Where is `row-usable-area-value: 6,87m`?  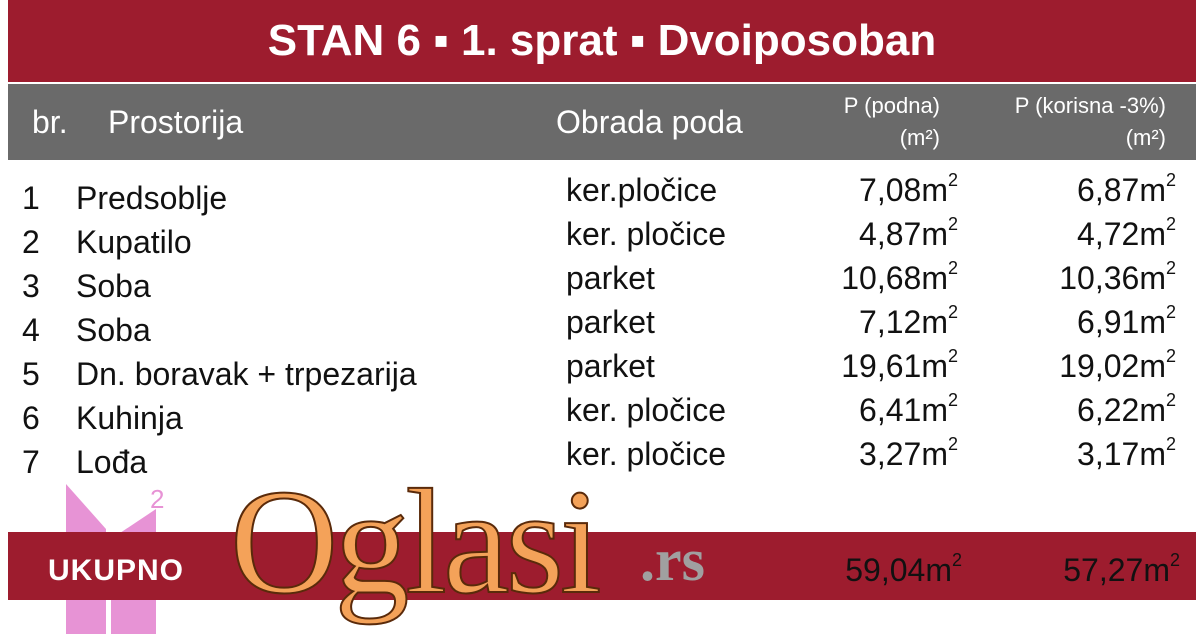 row-usable-area-value: 6,87m is located at coordinates (1121, 190).